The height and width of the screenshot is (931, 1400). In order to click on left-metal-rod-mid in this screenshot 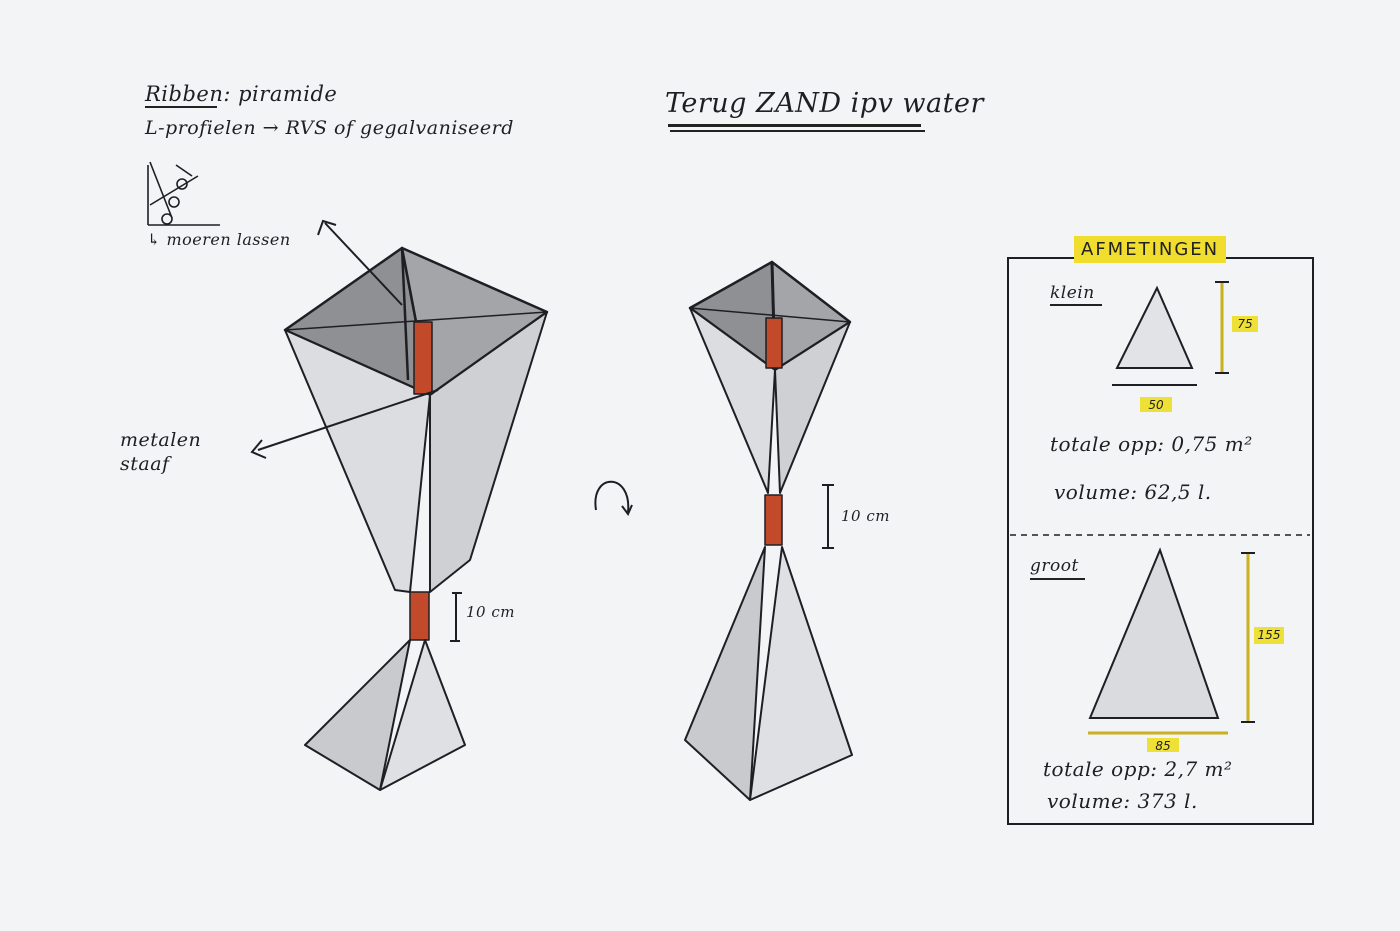, I will do `click(419, 616)`.